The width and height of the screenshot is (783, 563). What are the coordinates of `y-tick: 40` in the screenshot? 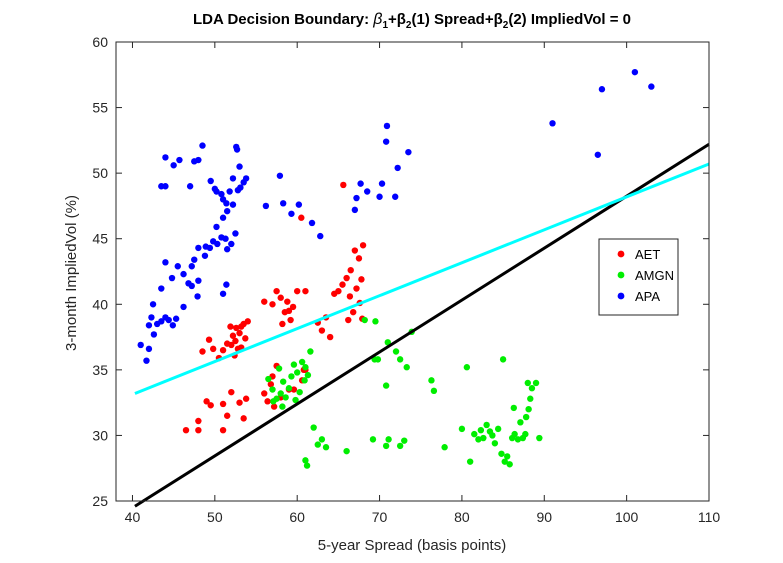 It's located at (400, 304).